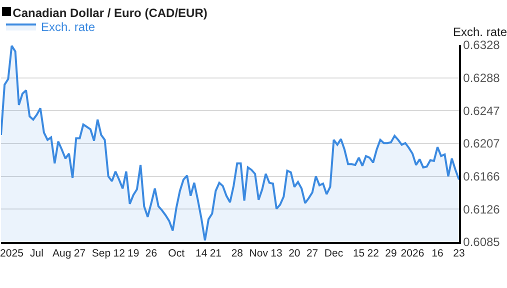  Describe the element at coordinates (412, 253) in the screenshot. I see `x-tick-label: 2026` at that location.